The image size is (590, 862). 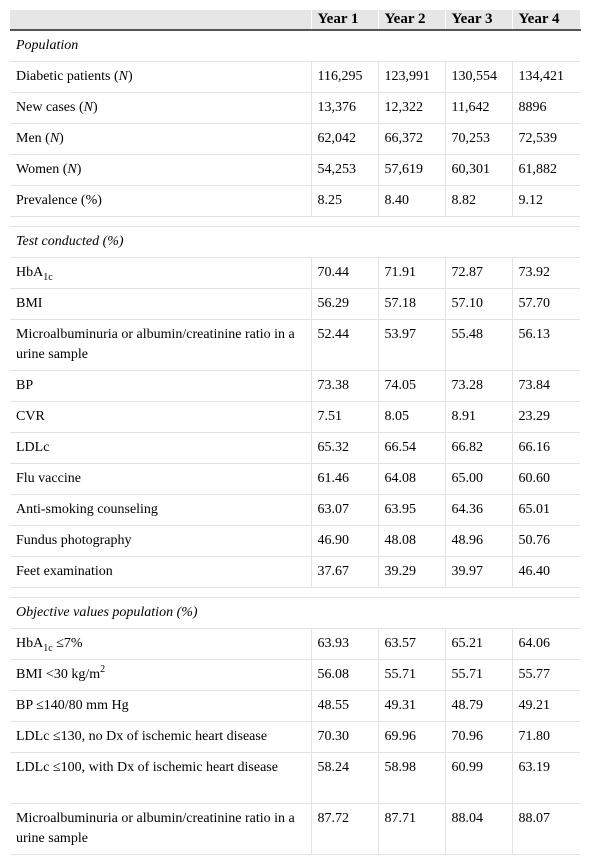 I want to click on header-year-3: Year 3, so click(x=479, y=20).